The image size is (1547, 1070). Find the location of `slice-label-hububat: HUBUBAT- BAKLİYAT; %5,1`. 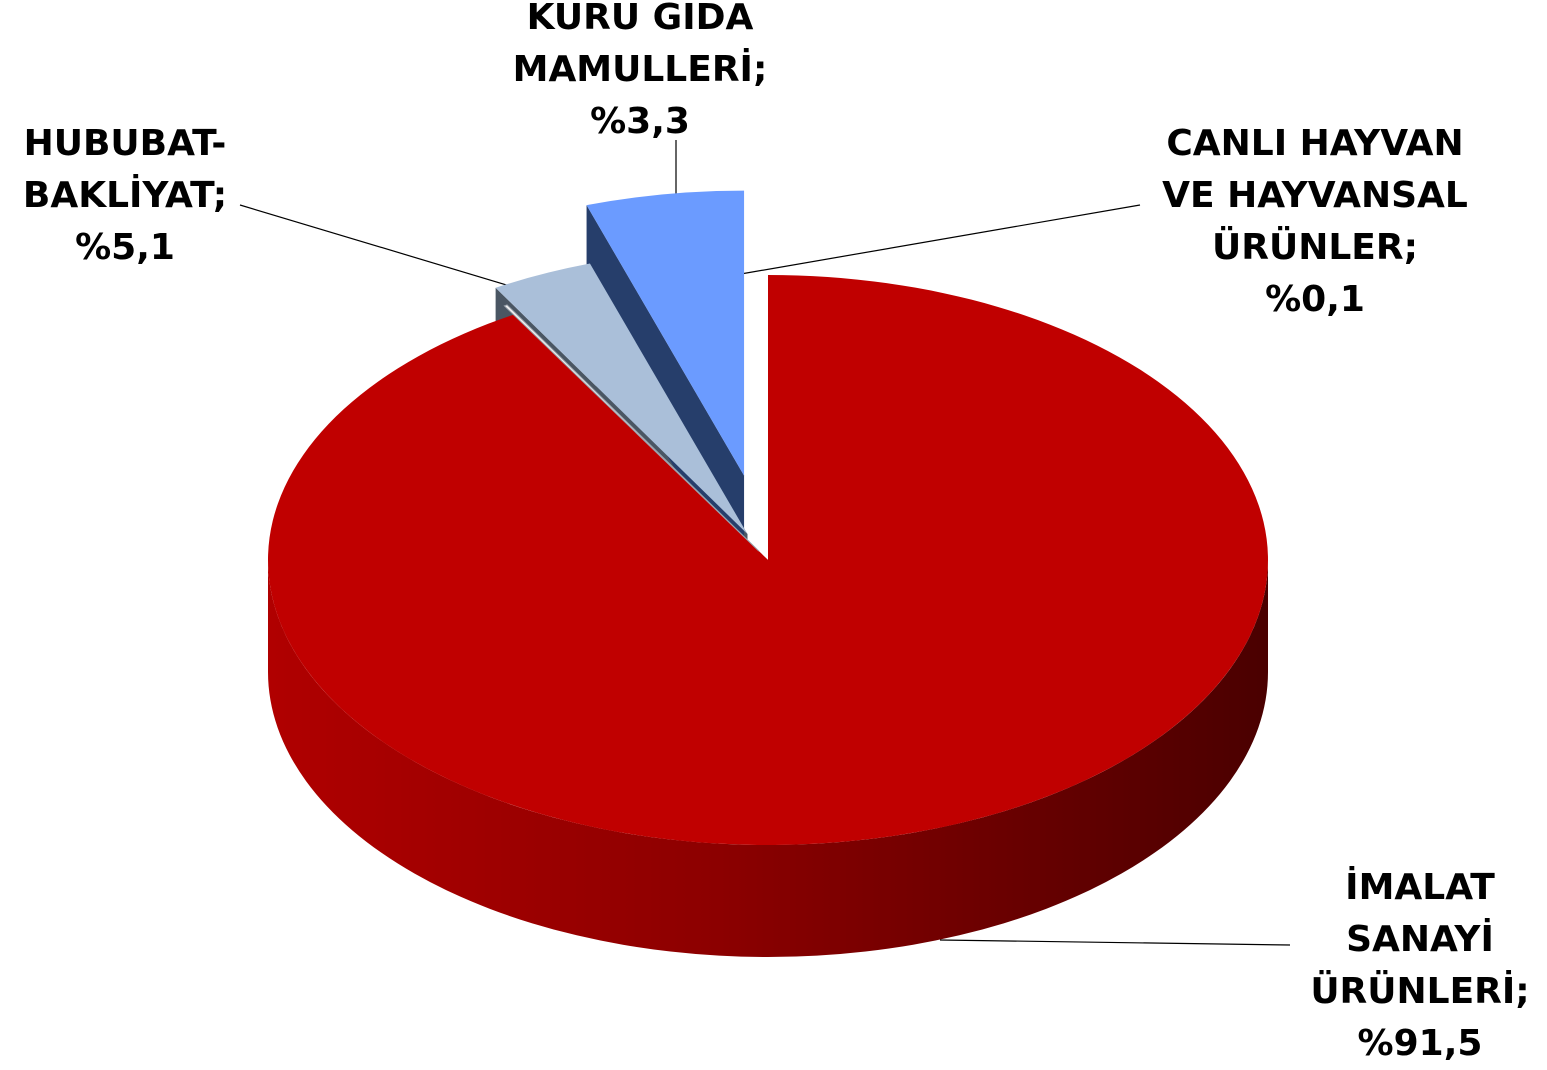

slice-label-hububat: HUBUBAT- BAKLİYAT; %5,1 is located at coordinates (125, 196).